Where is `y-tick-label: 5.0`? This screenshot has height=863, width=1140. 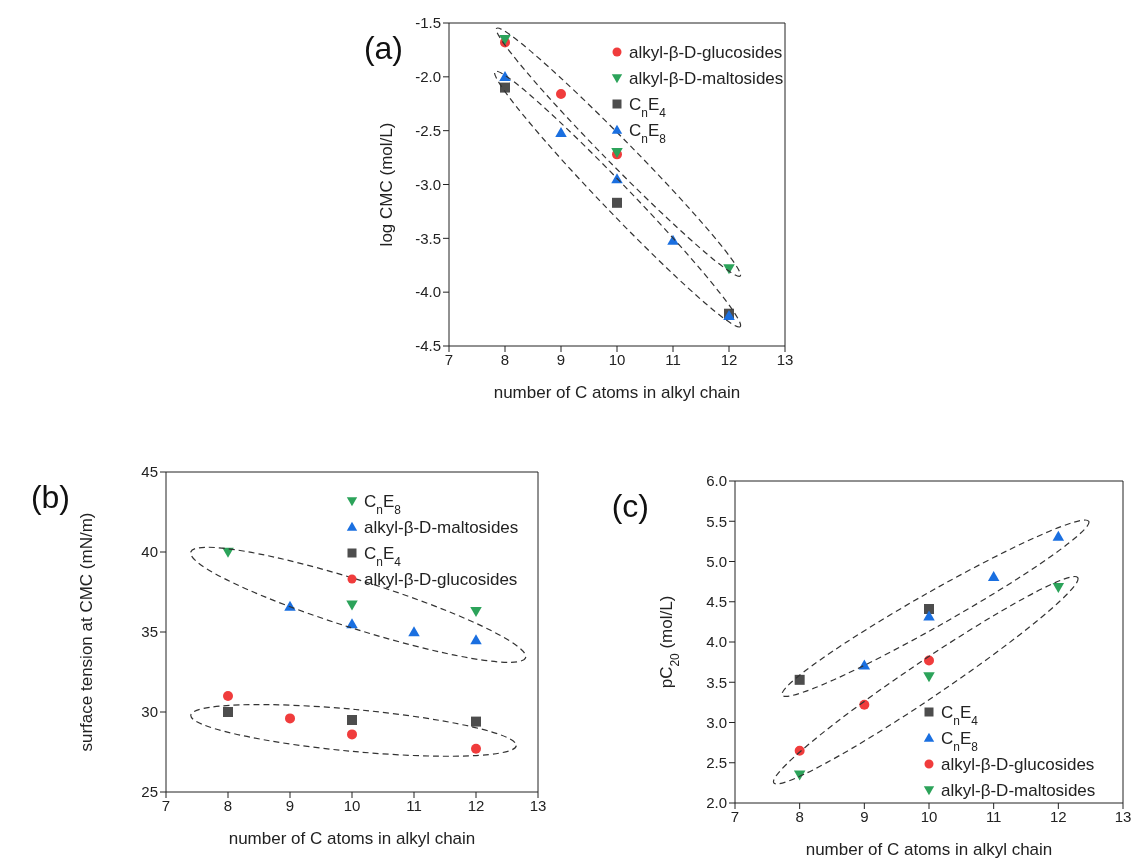 y-tick-label: 5.0 is located at coordinates (716, 561).